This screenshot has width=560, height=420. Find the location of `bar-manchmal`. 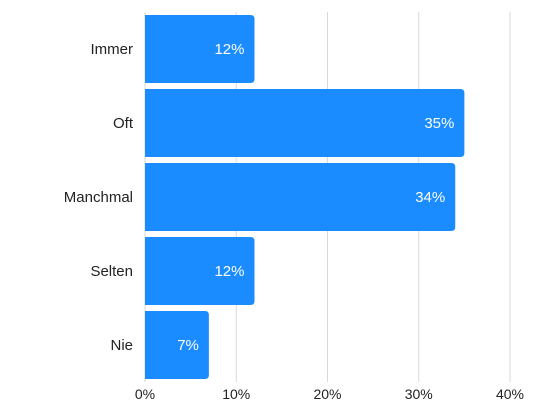

bar-manchmal is located at coordinates (300, 197).